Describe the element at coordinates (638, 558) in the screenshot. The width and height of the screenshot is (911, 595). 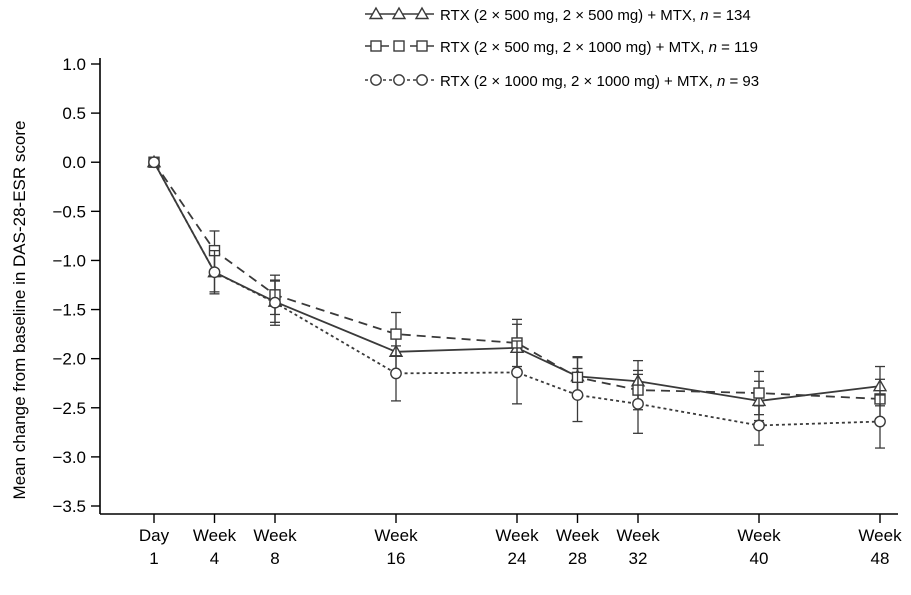
I see `x-tick-label: 32` at that location.